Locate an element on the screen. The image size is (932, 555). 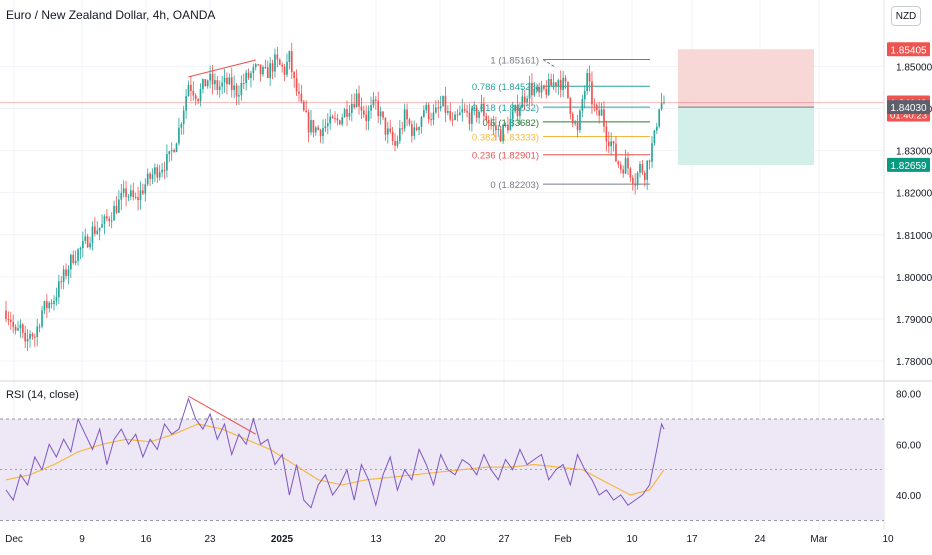
rsi-axis: 80.00 60.00 40.00 is located at coordinates (908, 446).